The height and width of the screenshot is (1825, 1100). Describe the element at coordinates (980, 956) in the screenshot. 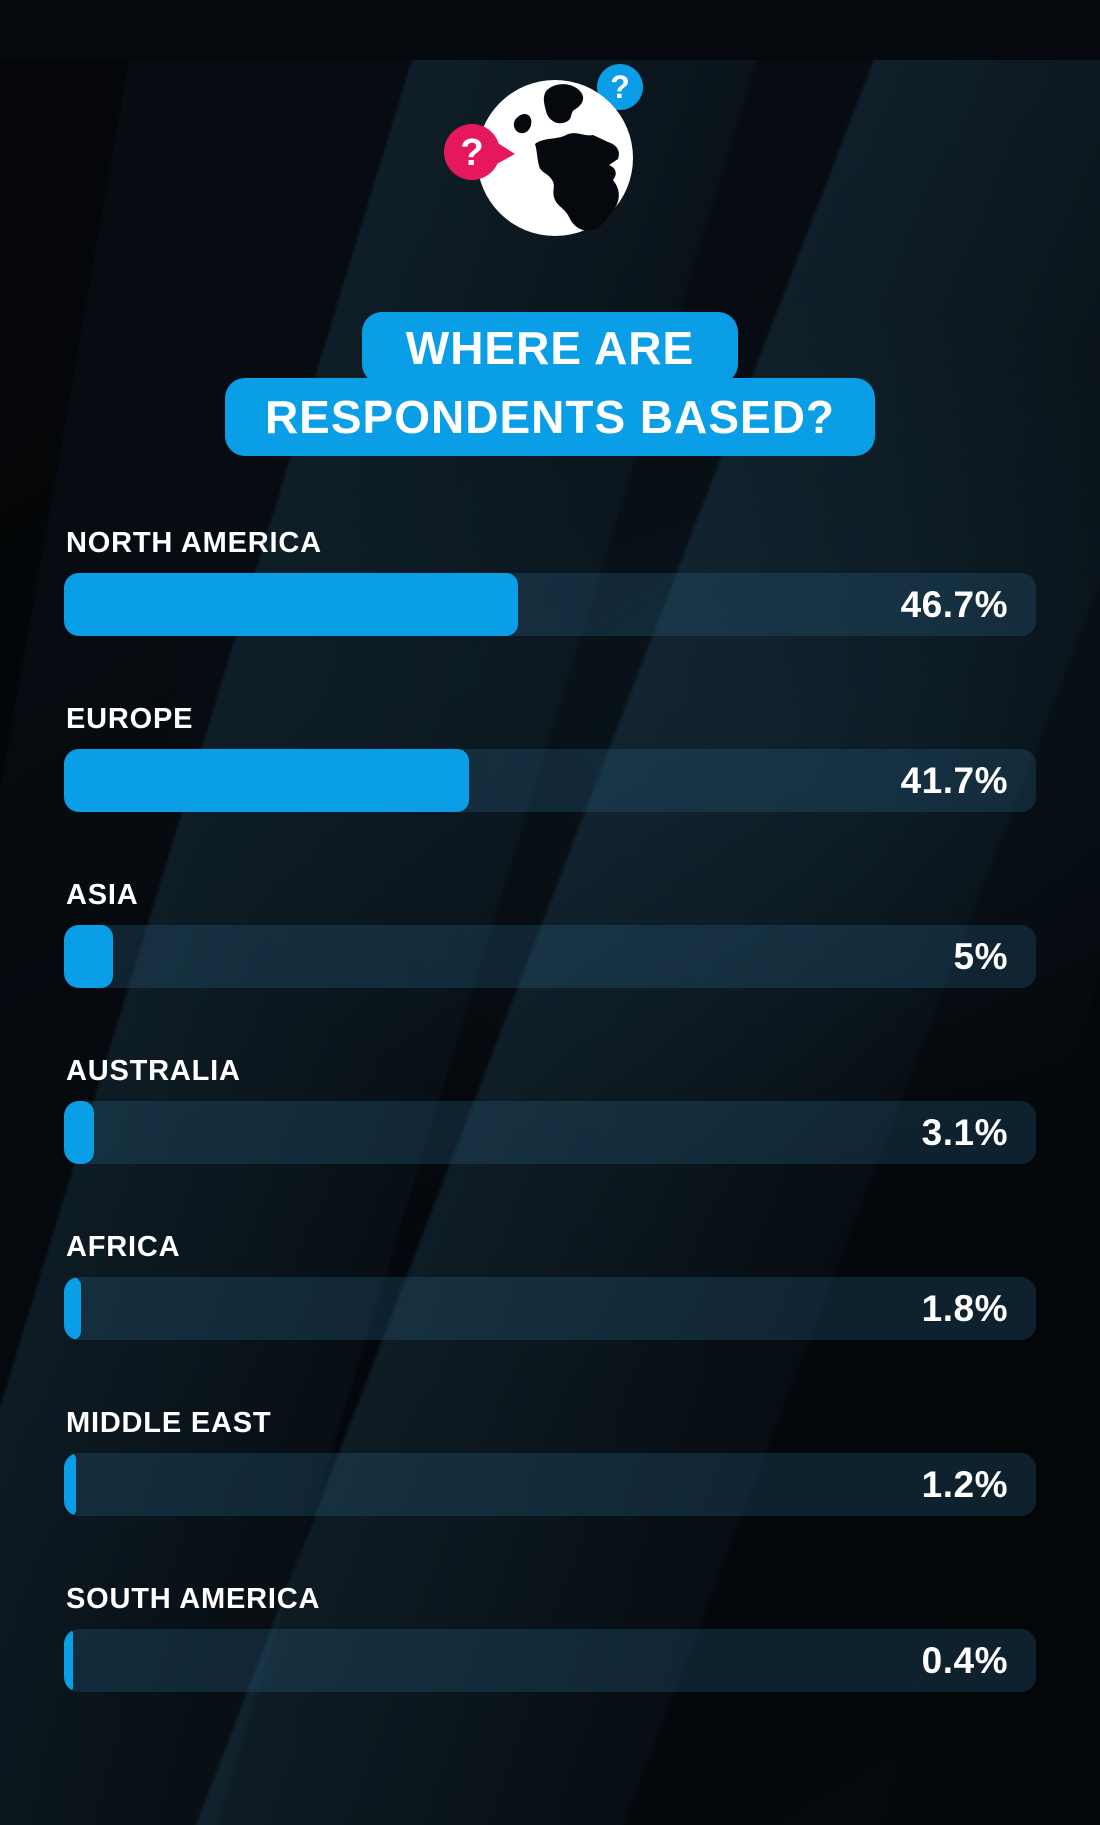

I see `bar-value-label: 5%` at that location.